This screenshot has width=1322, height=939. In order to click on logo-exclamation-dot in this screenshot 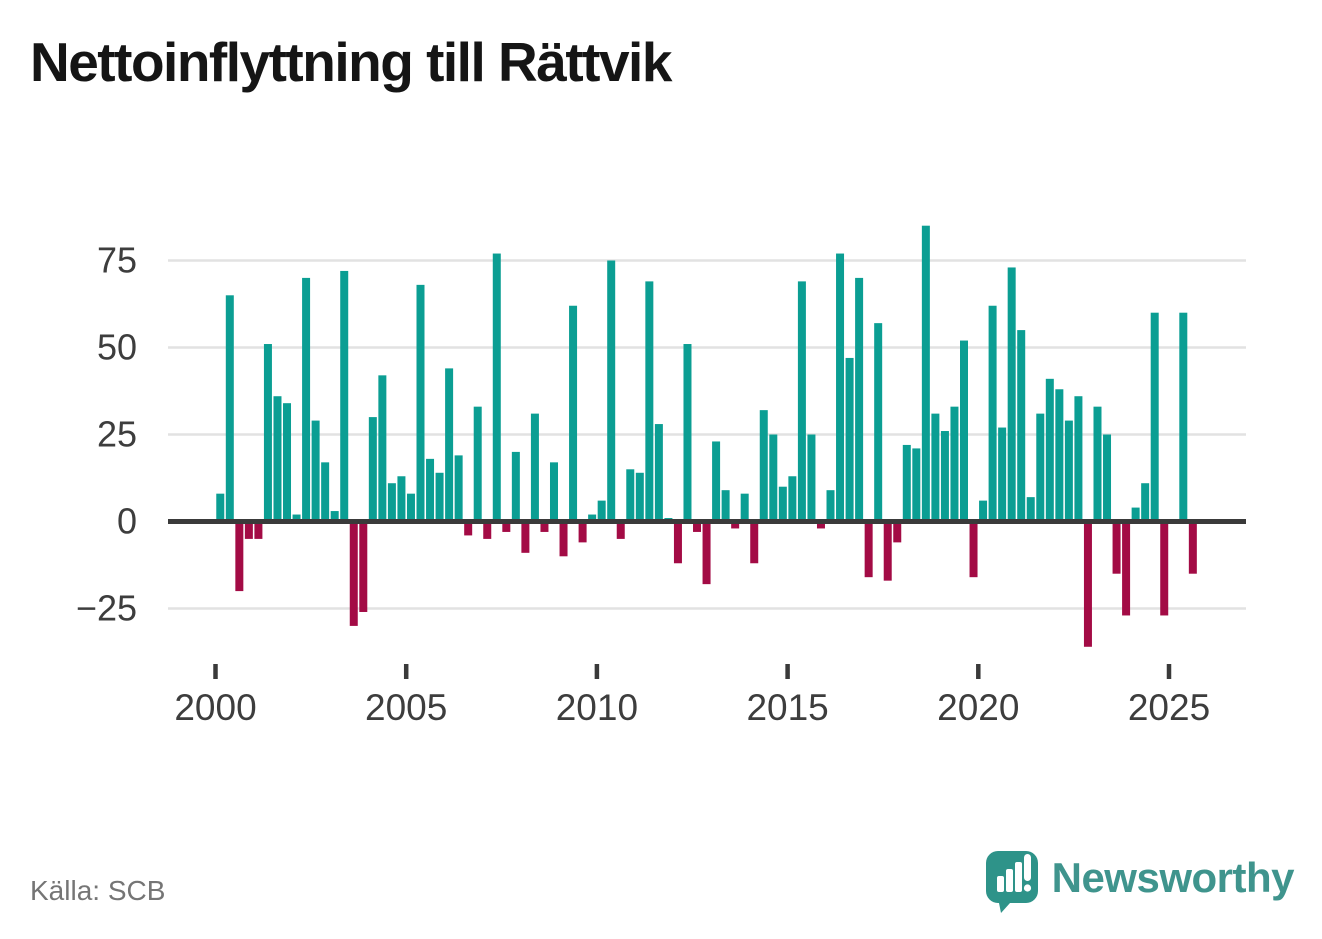, I will do `click(1027, 888)`.